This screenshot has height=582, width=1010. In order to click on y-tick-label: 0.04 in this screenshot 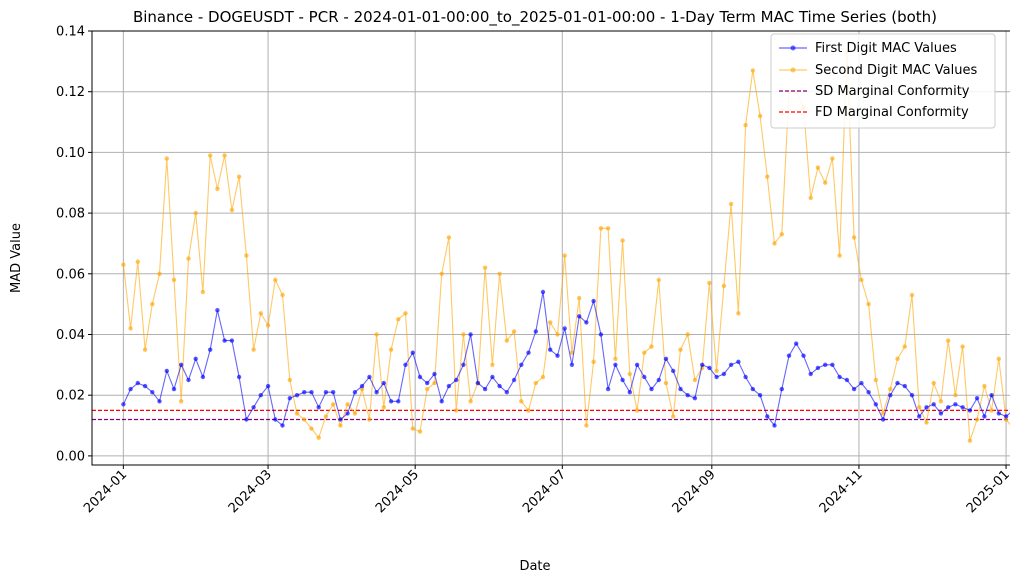, I will do `click(70, 335)`.